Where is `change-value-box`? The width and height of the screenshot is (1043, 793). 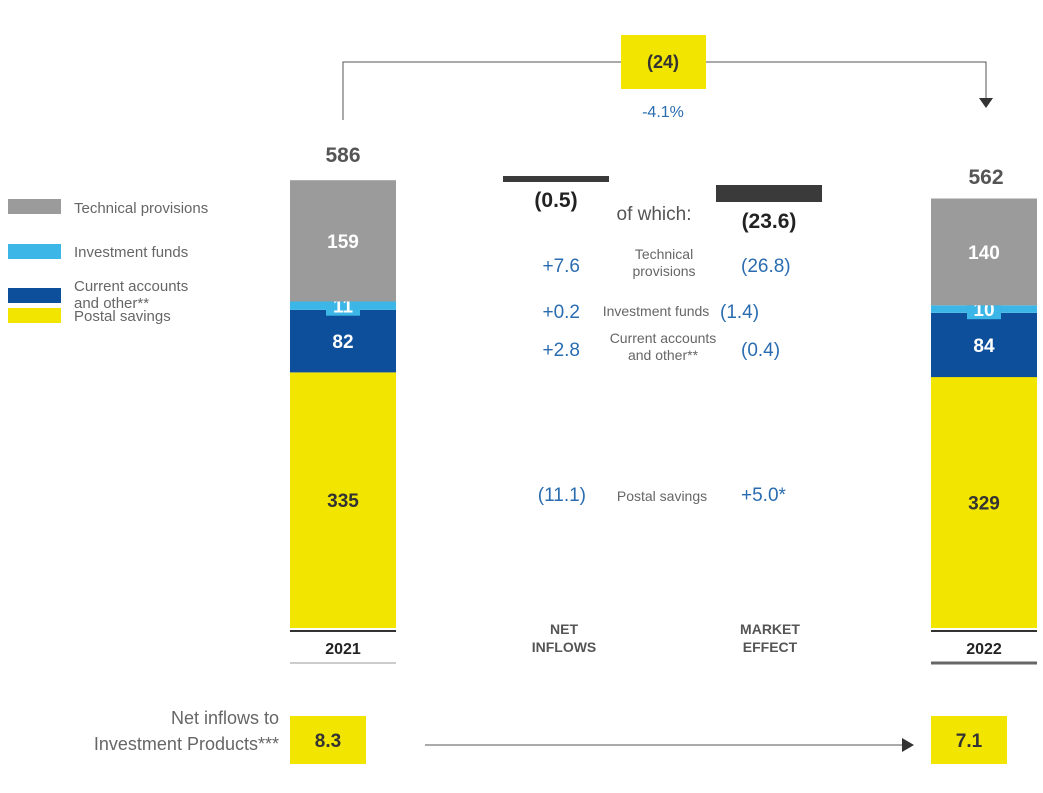
change-value-box is located at coordinates (663, 62).